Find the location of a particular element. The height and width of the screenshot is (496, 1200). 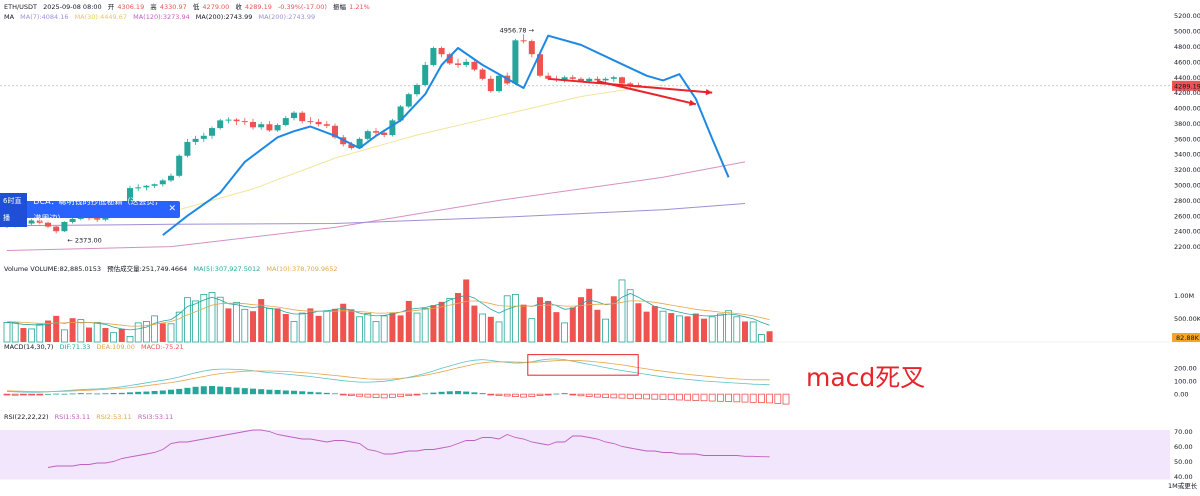

price-tick-label: 5200.00 is located at coordinates (1187, 16).